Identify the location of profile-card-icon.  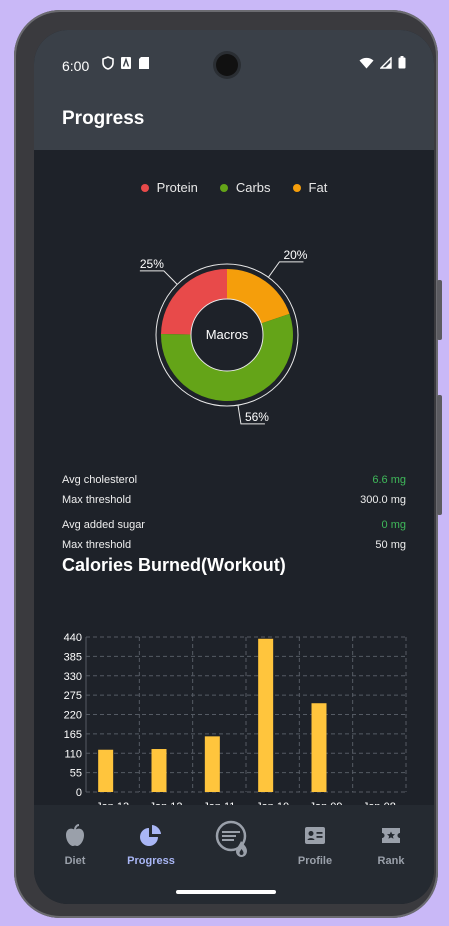
(315, 835).